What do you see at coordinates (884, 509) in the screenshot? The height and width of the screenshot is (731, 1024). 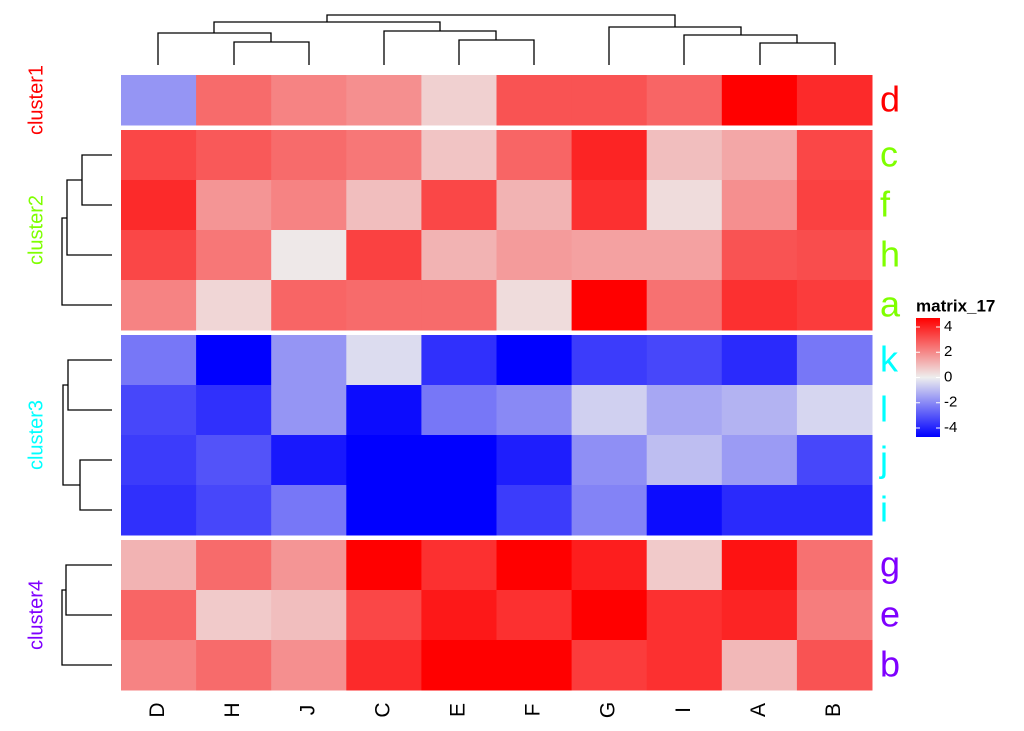 I see `row-label: i` at bounding box center [884, 509].